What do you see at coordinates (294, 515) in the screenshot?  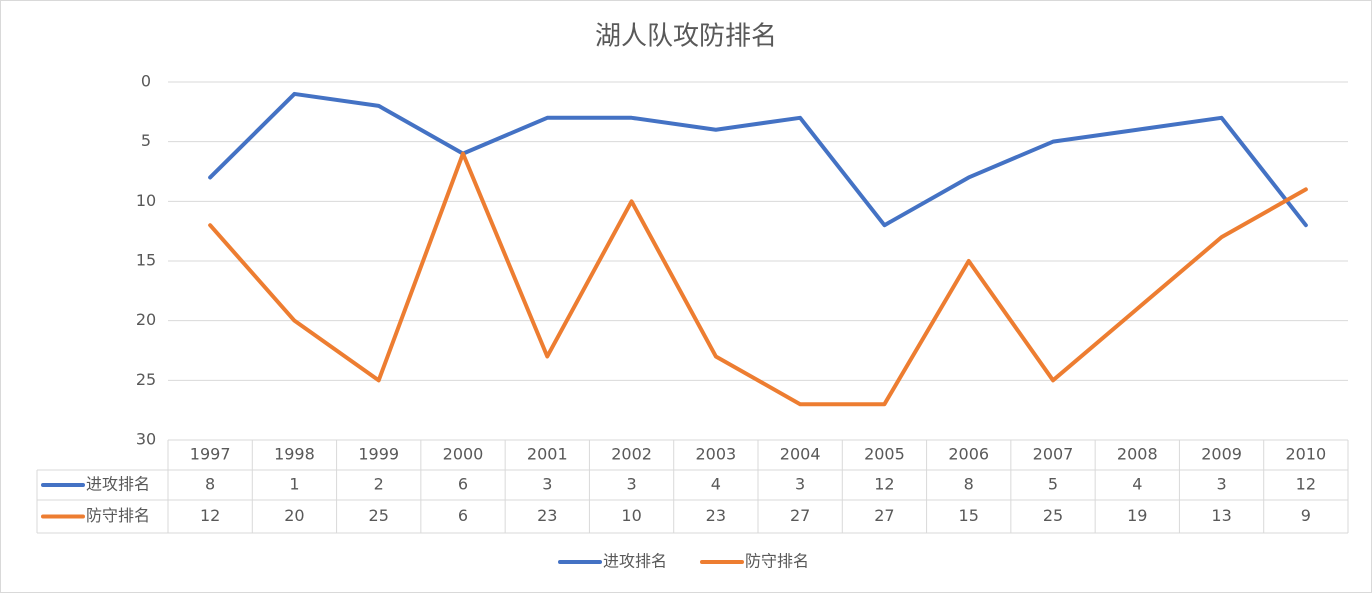 I see `table-cell: 20` at bounding box center [294, 515].